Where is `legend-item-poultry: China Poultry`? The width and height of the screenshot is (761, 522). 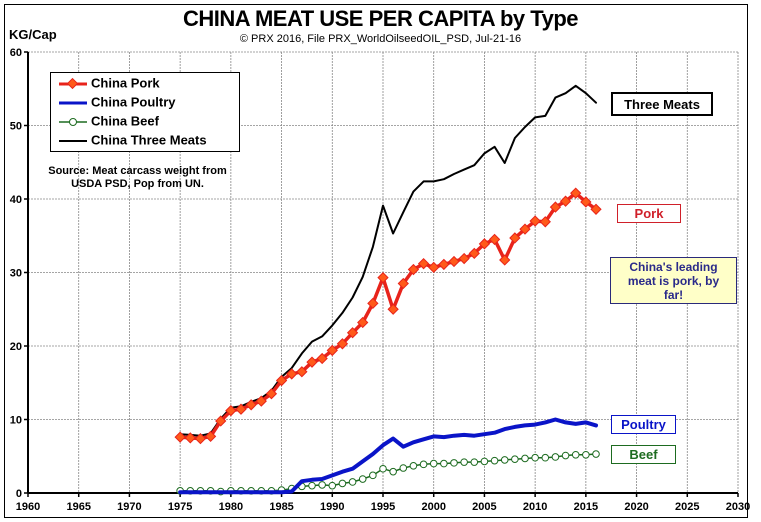 legend-item-poultry: China Poultry is located at coordinates (113, 103).